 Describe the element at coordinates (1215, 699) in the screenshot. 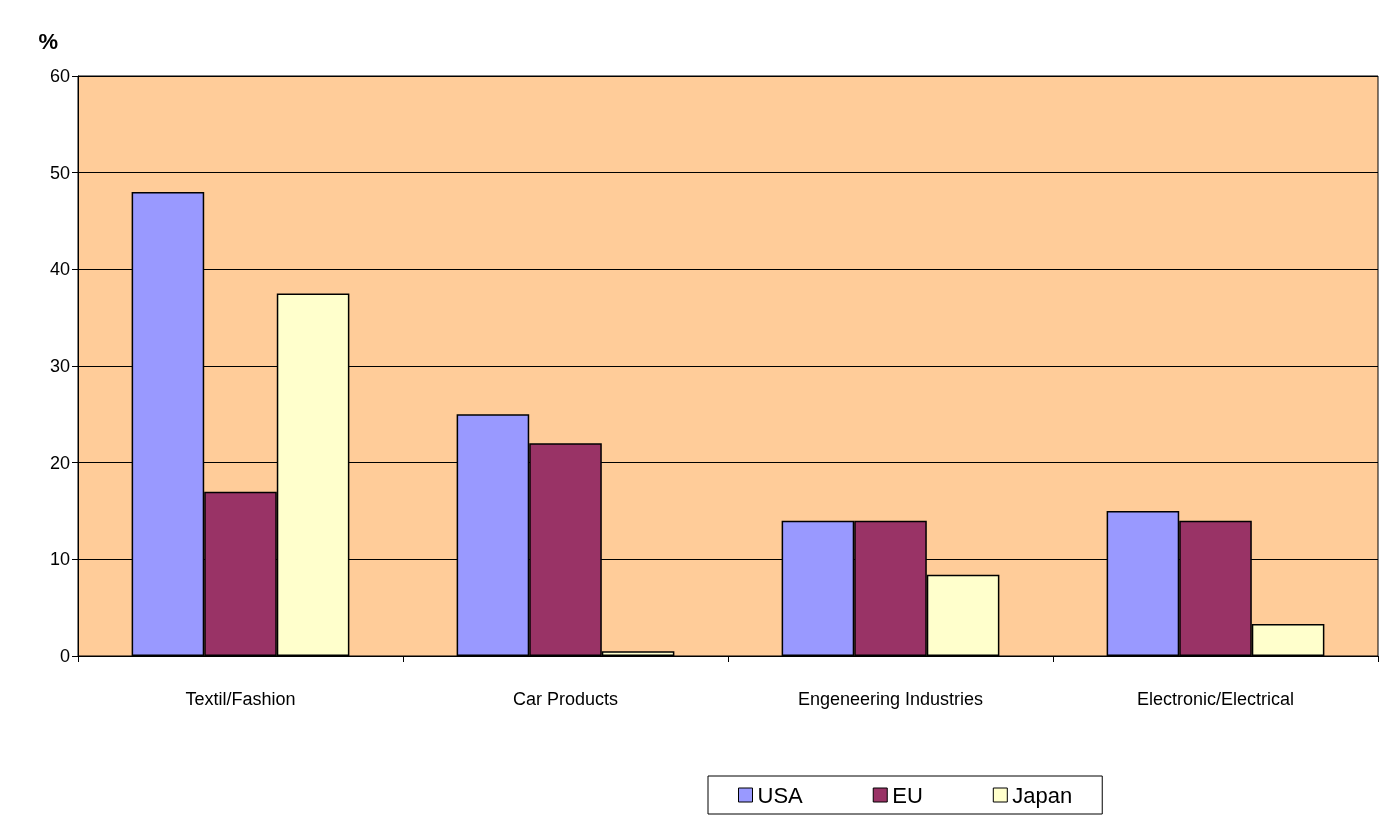

I see `x-tick-label: Electronic/Electrical` at that location.